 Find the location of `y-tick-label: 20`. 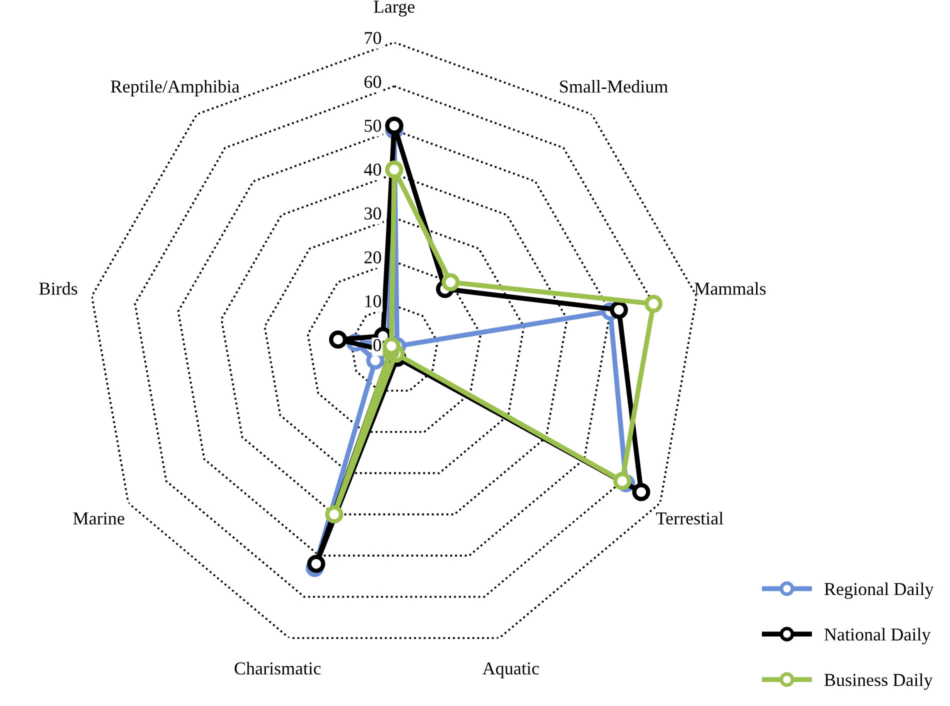

y-tick-label: 20 is located at coordinates (373, 257).